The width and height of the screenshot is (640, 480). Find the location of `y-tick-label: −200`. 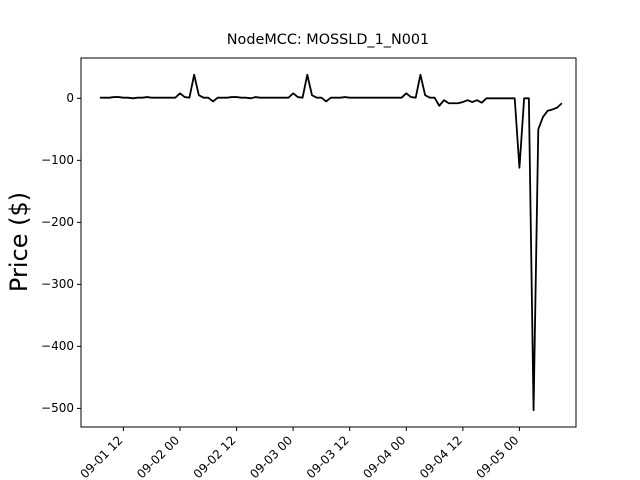

y-tick-label: −200 is located at coordinates (57, 222).